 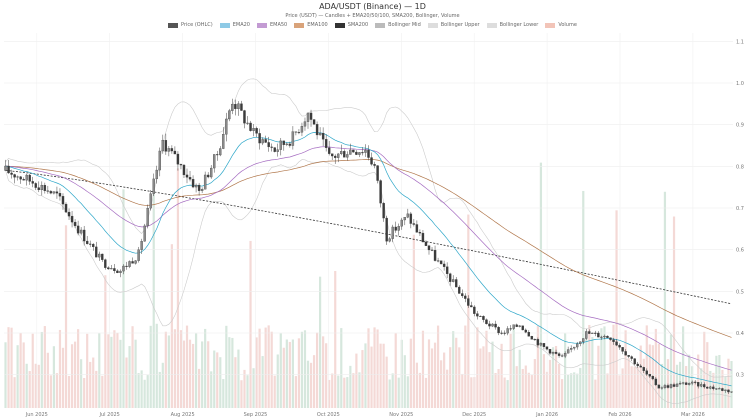 What do you see at coordinates (271, 25) in the screenshot?
I see `legend-item: EMA50` at bounding box center [271, 25].